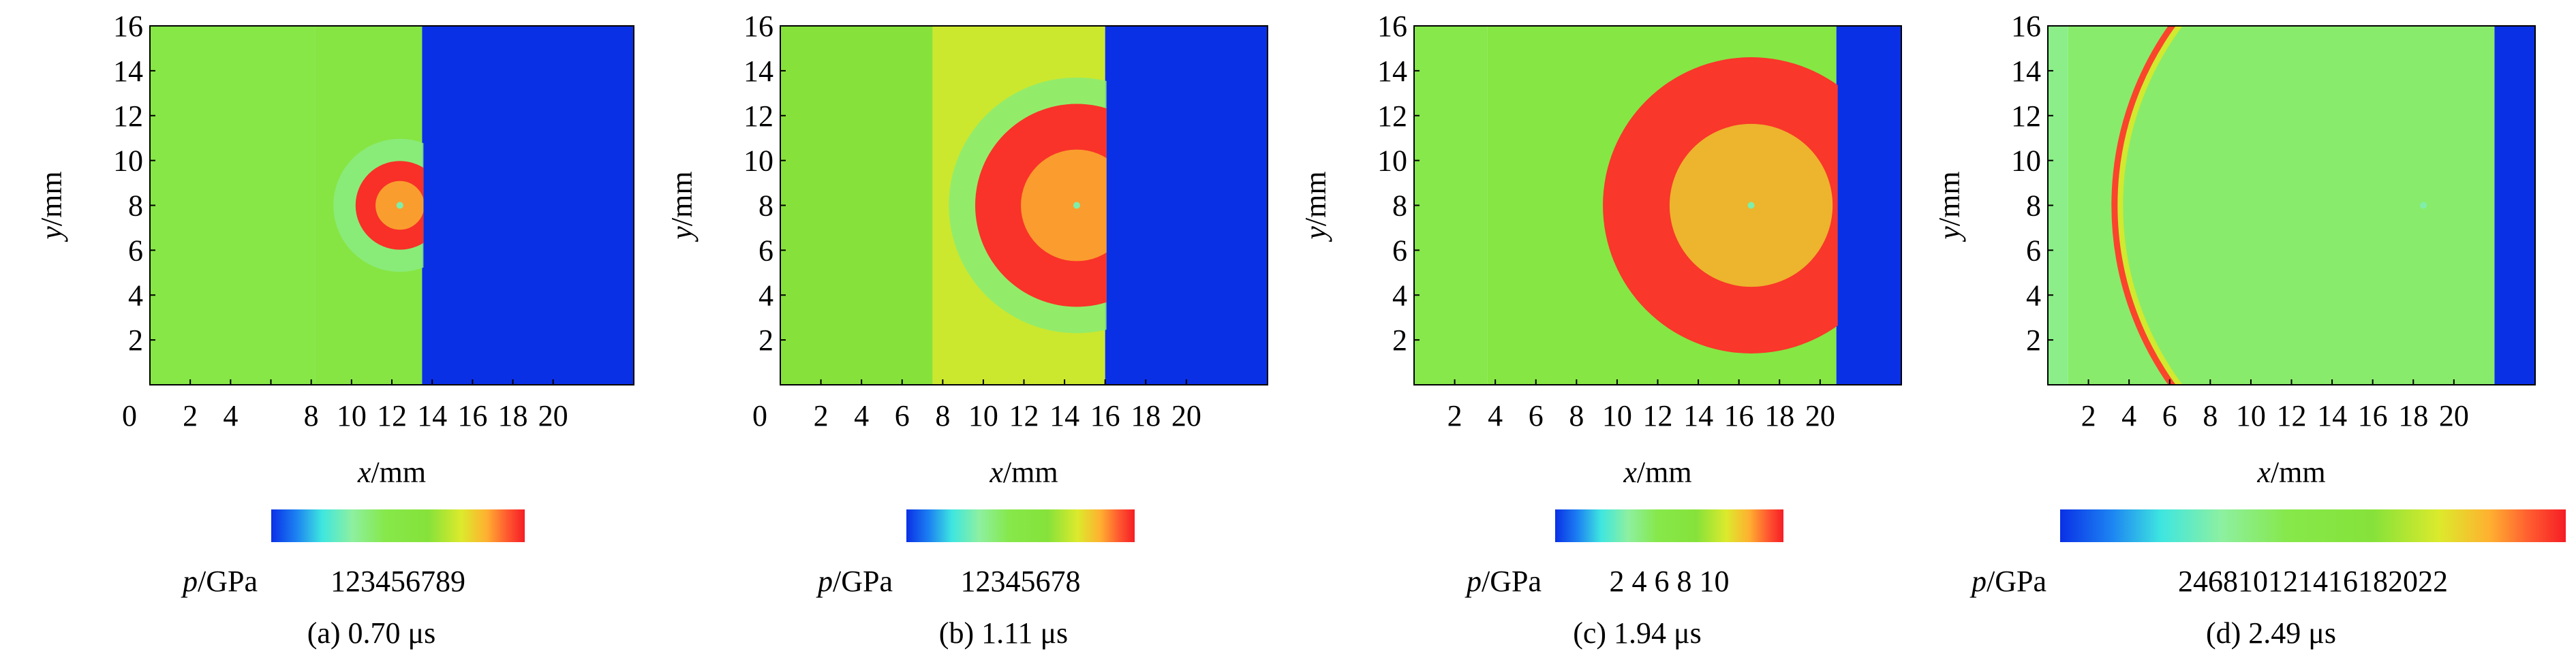 The width and height of the screenshot is (2576, 662). I want to click on colorbar-tick-labels: 123456789, so click(398, 581).